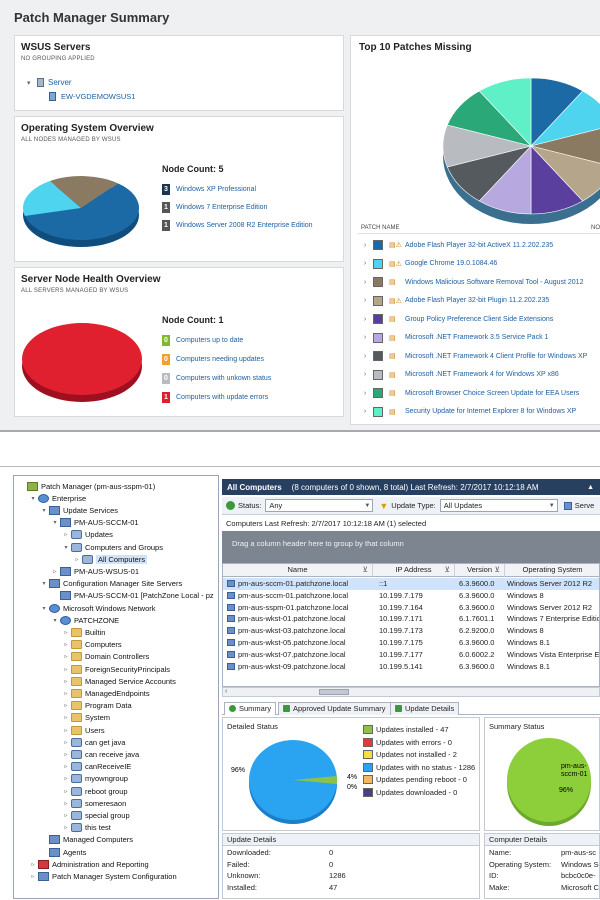 This screenshot has width=600, height=900. What do you see at coordinates (86, 828) in the screenshot?
I see `tree-item: ▹ this test` at bounding box center [86, 828].